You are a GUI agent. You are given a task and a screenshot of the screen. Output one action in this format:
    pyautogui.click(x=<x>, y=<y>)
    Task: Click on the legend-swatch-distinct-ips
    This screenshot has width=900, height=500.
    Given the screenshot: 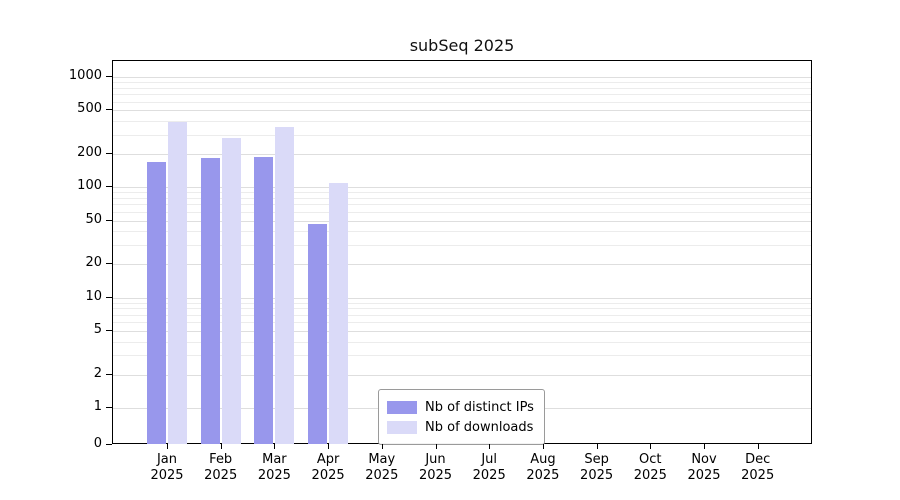 What is the action you would take?
    pyautogui.click(x=402, y=407)
    